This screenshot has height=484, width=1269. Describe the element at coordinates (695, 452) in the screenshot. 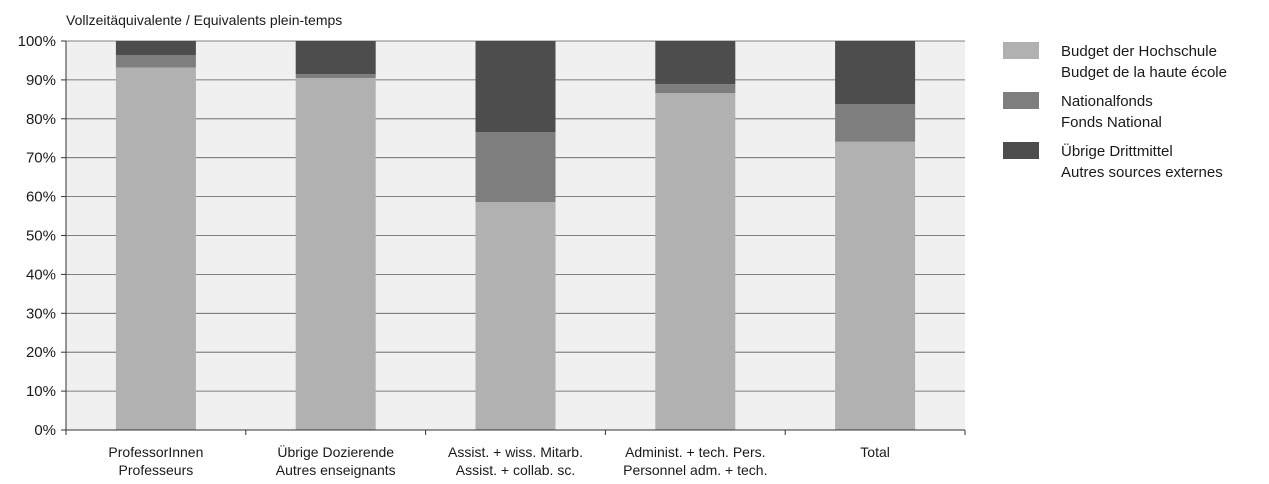

I see `x-category-label: Administ. + tech. Pers.` at that location.